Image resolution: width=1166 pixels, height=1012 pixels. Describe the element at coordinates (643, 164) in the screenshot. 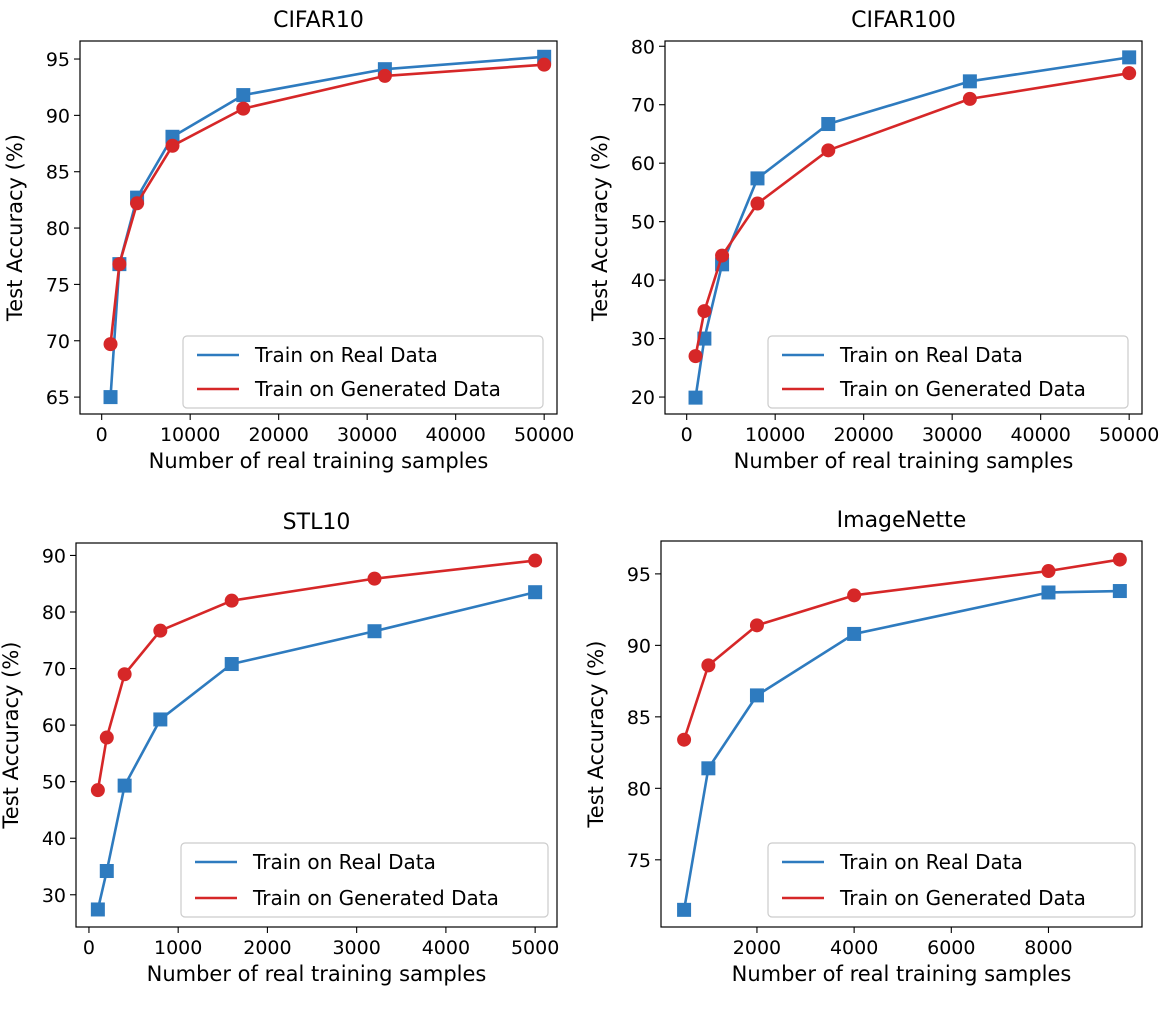

I see `y-tick-label: 60` at that location.